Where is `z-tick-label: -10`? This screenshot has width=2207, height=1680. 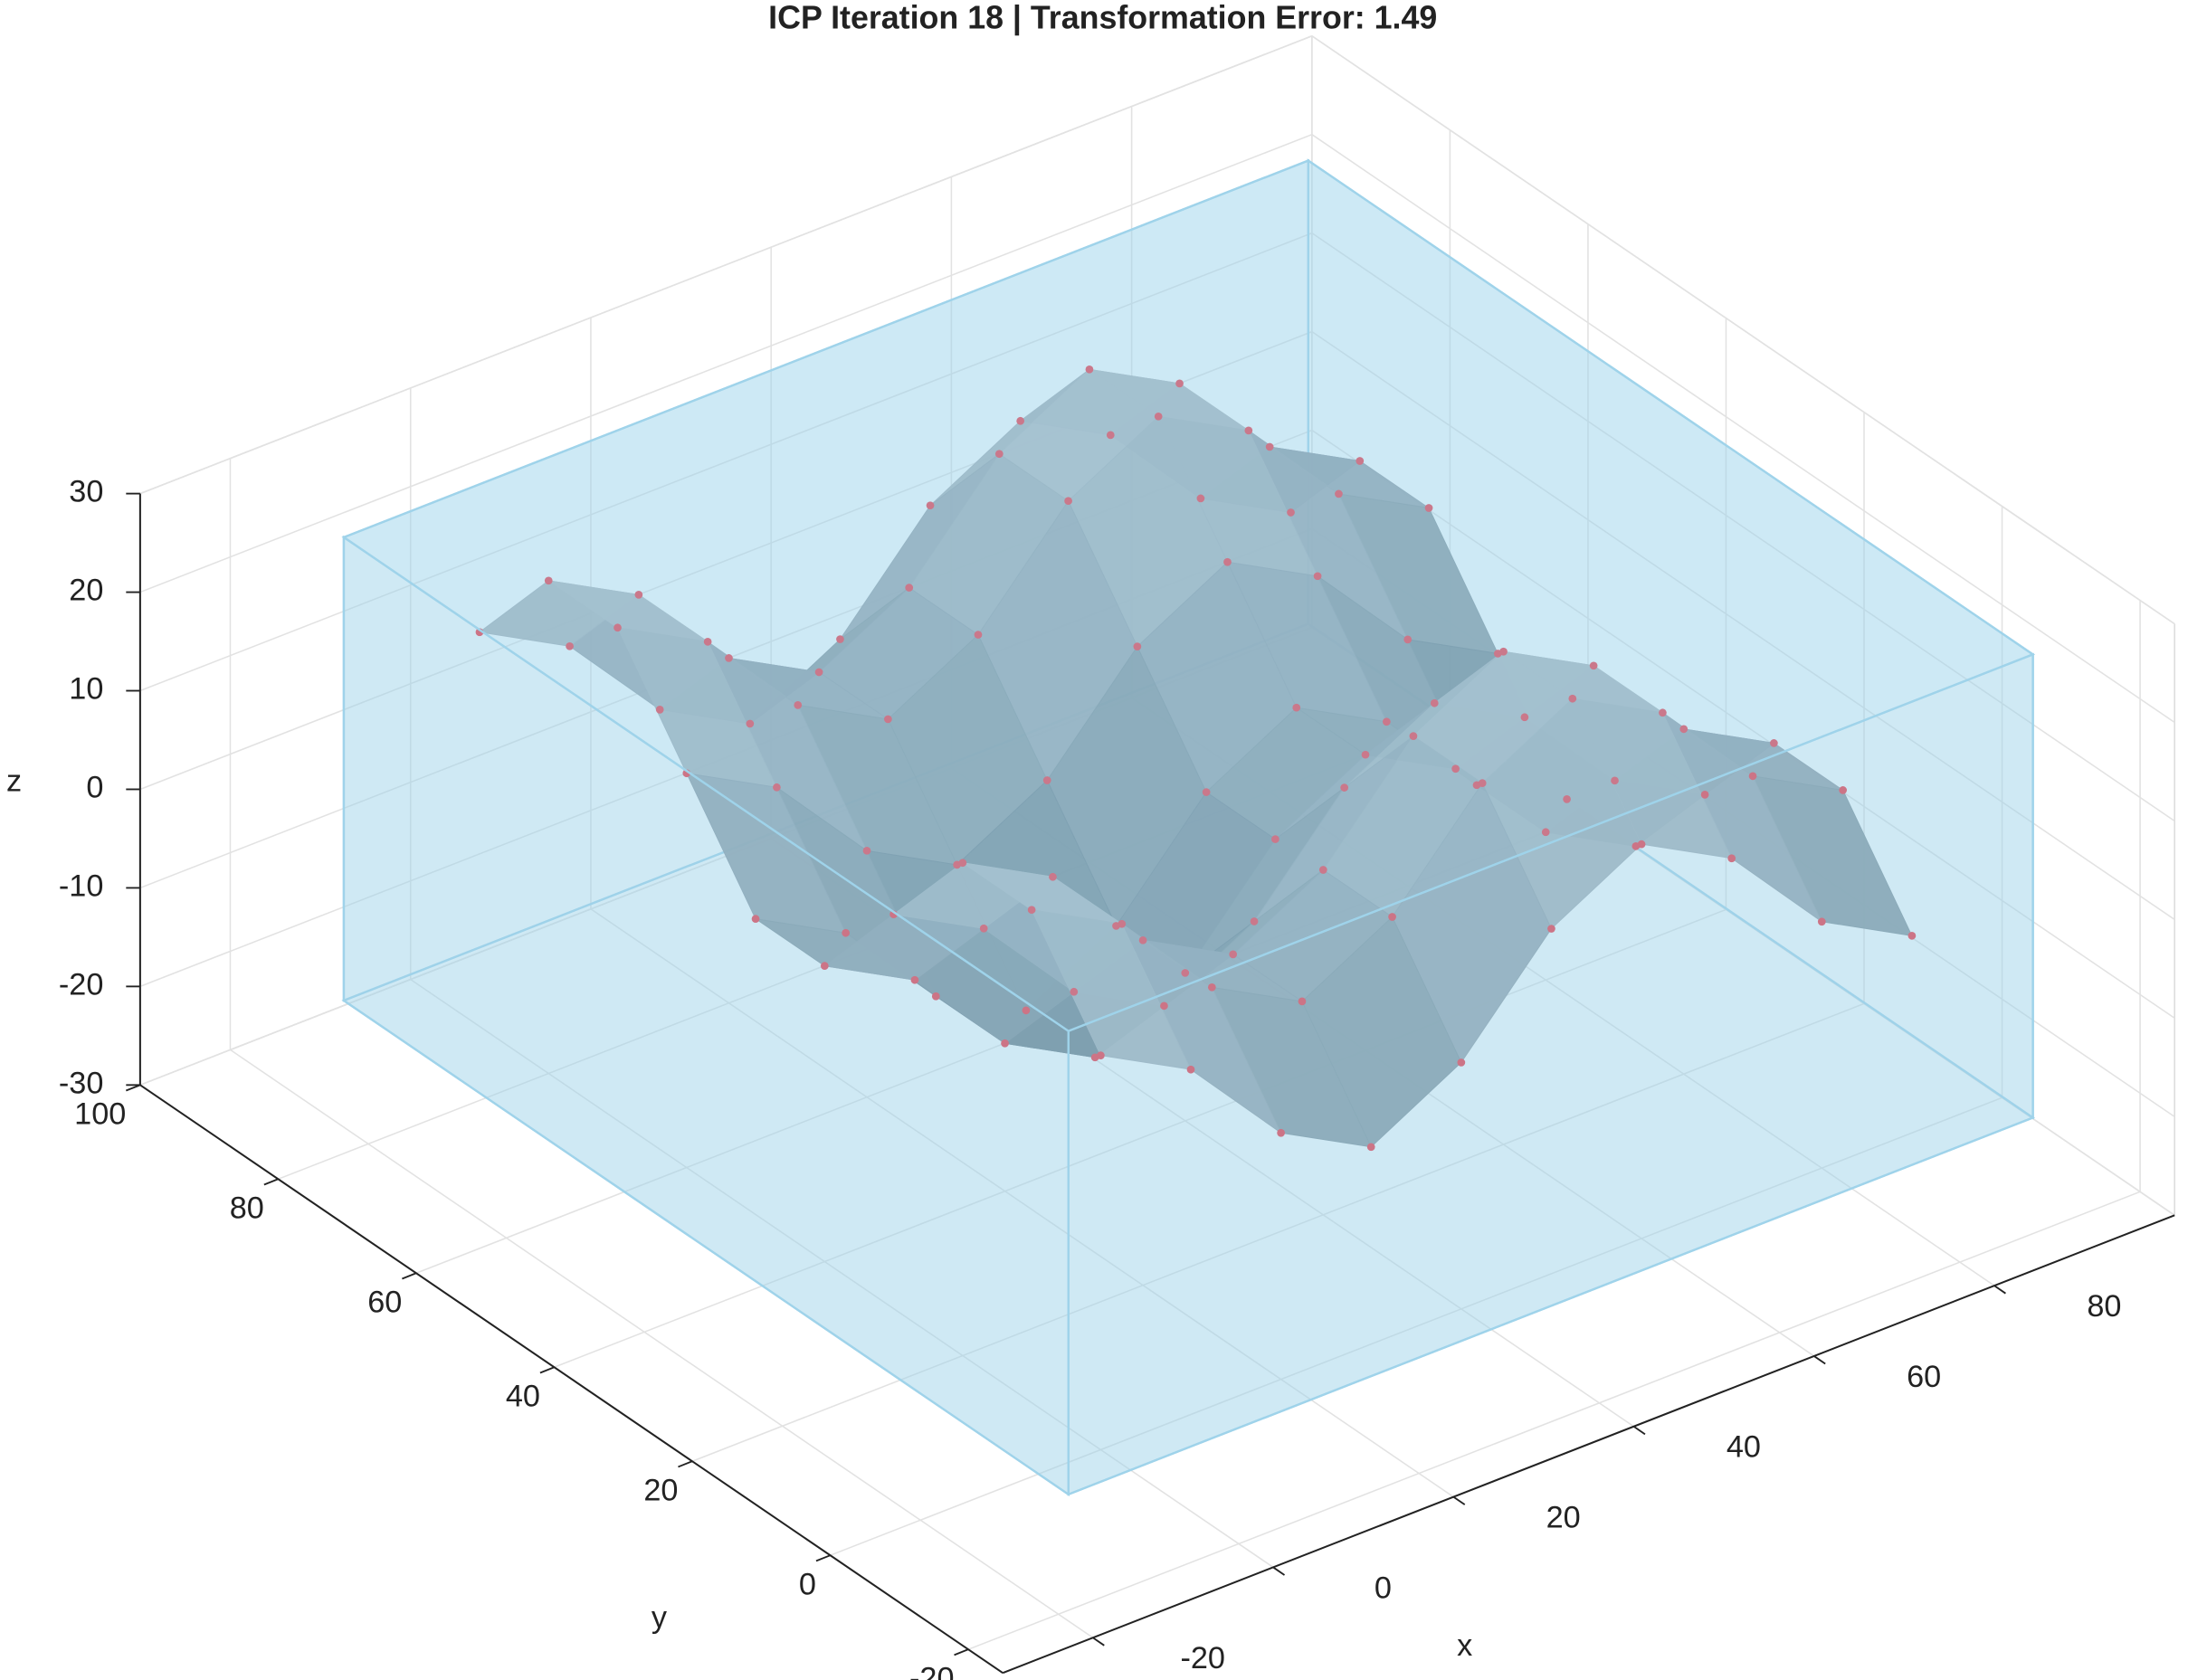 z-tick-label: -10 is located at coordinates (81, 885).